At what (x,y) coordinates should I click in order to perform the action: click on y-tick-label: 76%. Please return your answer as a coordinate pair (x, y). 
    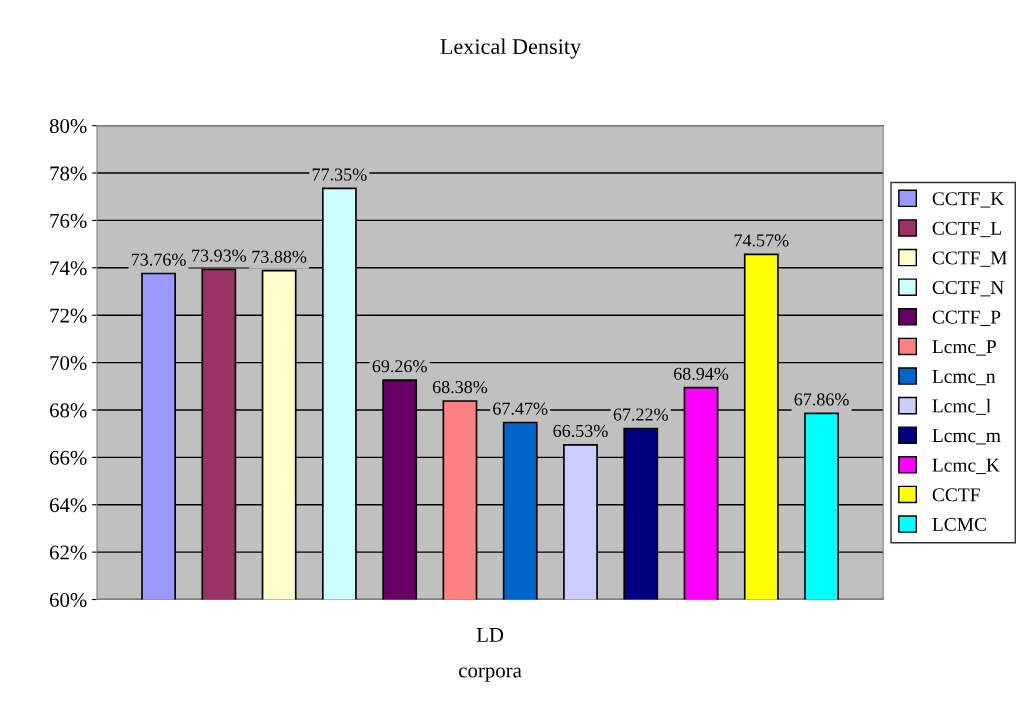
    Looking at the image, I should click on (68, 220).